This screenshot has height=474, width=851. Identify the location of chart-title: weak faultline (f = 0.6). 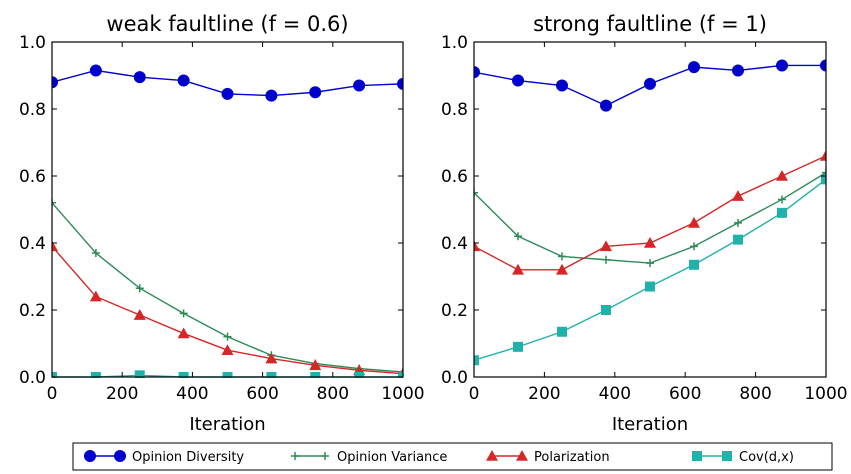
(227, 24).